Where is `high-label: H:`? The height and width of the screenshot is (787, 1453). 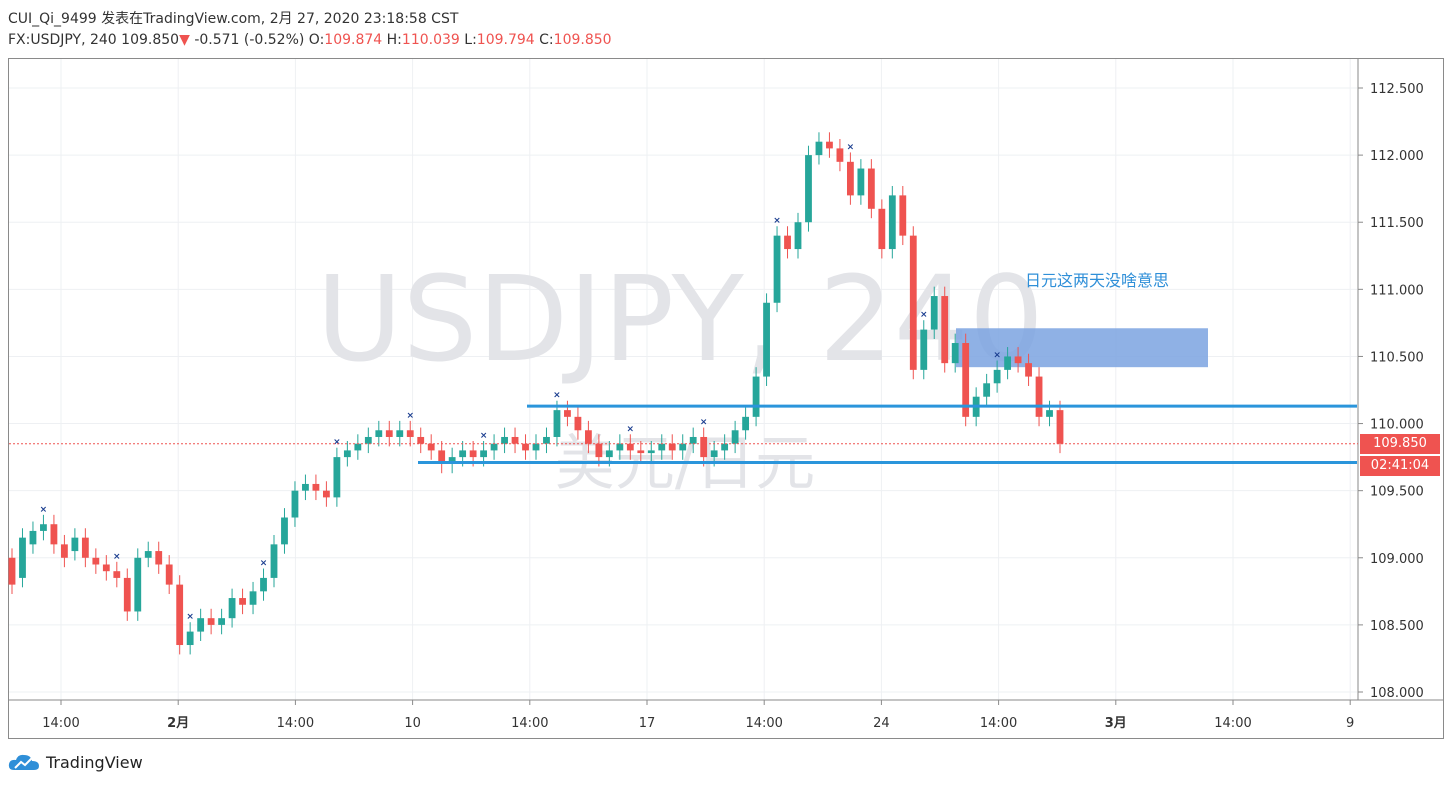
high-label: H: is located at coordinates (394, 40).